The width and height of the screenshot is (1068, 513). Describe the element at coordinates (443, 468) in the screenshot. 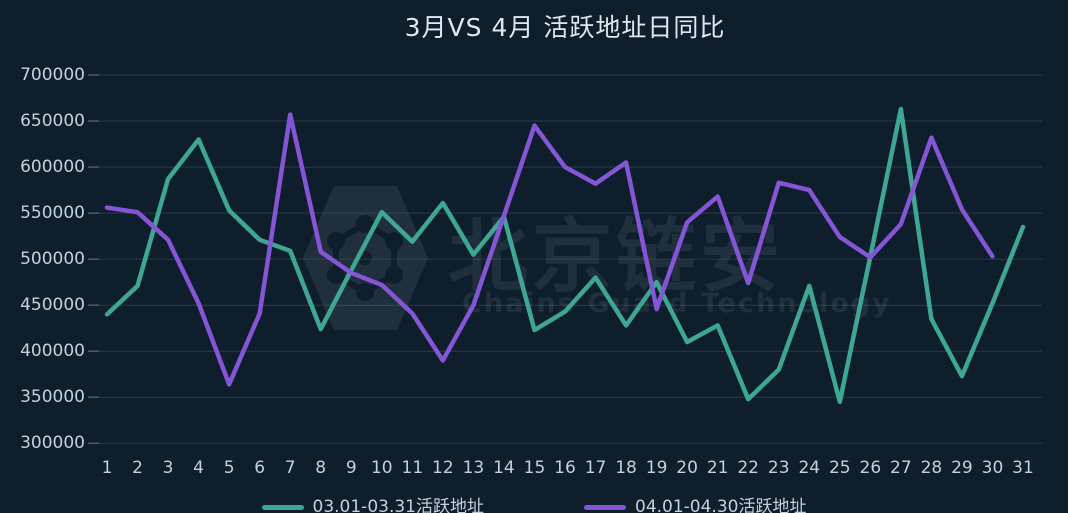

I see `x-axis-label: 12` at that location.